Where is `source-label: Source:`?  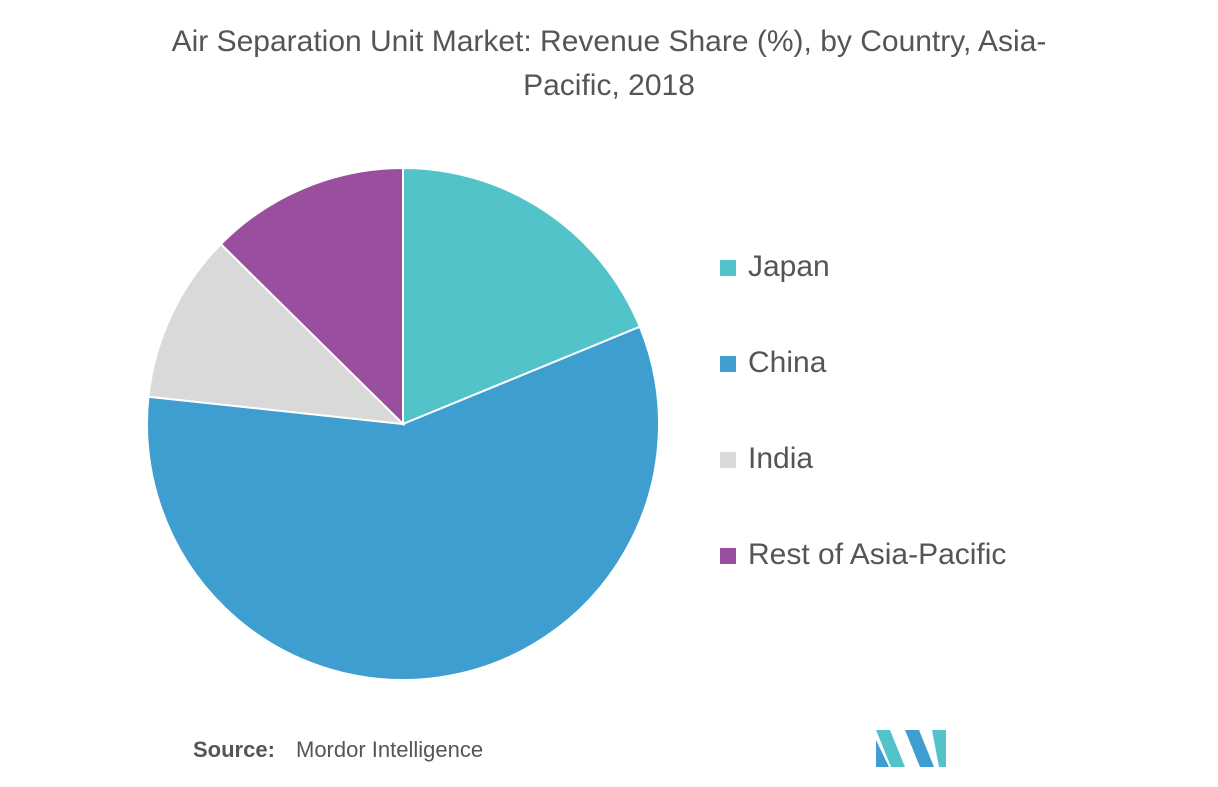
source-label: Source: is located at coordinates (234, 749).